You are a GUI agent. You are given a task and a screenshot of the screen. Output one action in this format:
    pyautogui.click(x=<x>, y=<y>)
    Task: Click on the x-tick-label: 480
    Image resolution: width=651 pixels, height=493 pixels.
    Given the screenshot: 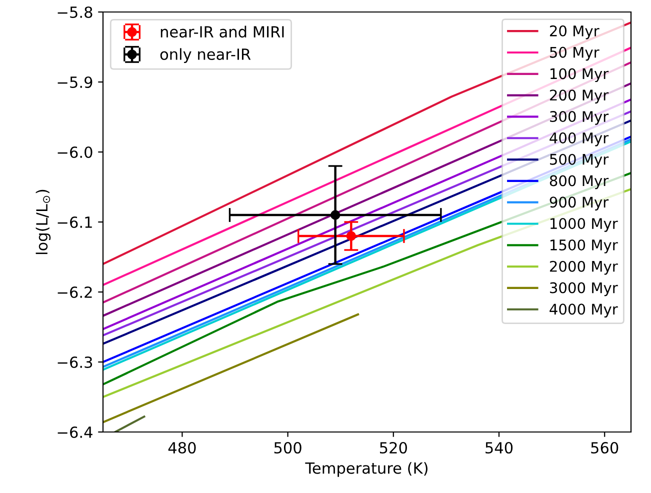 What is the action you would take?
    pyautogui.click(x=182, y=448)
    